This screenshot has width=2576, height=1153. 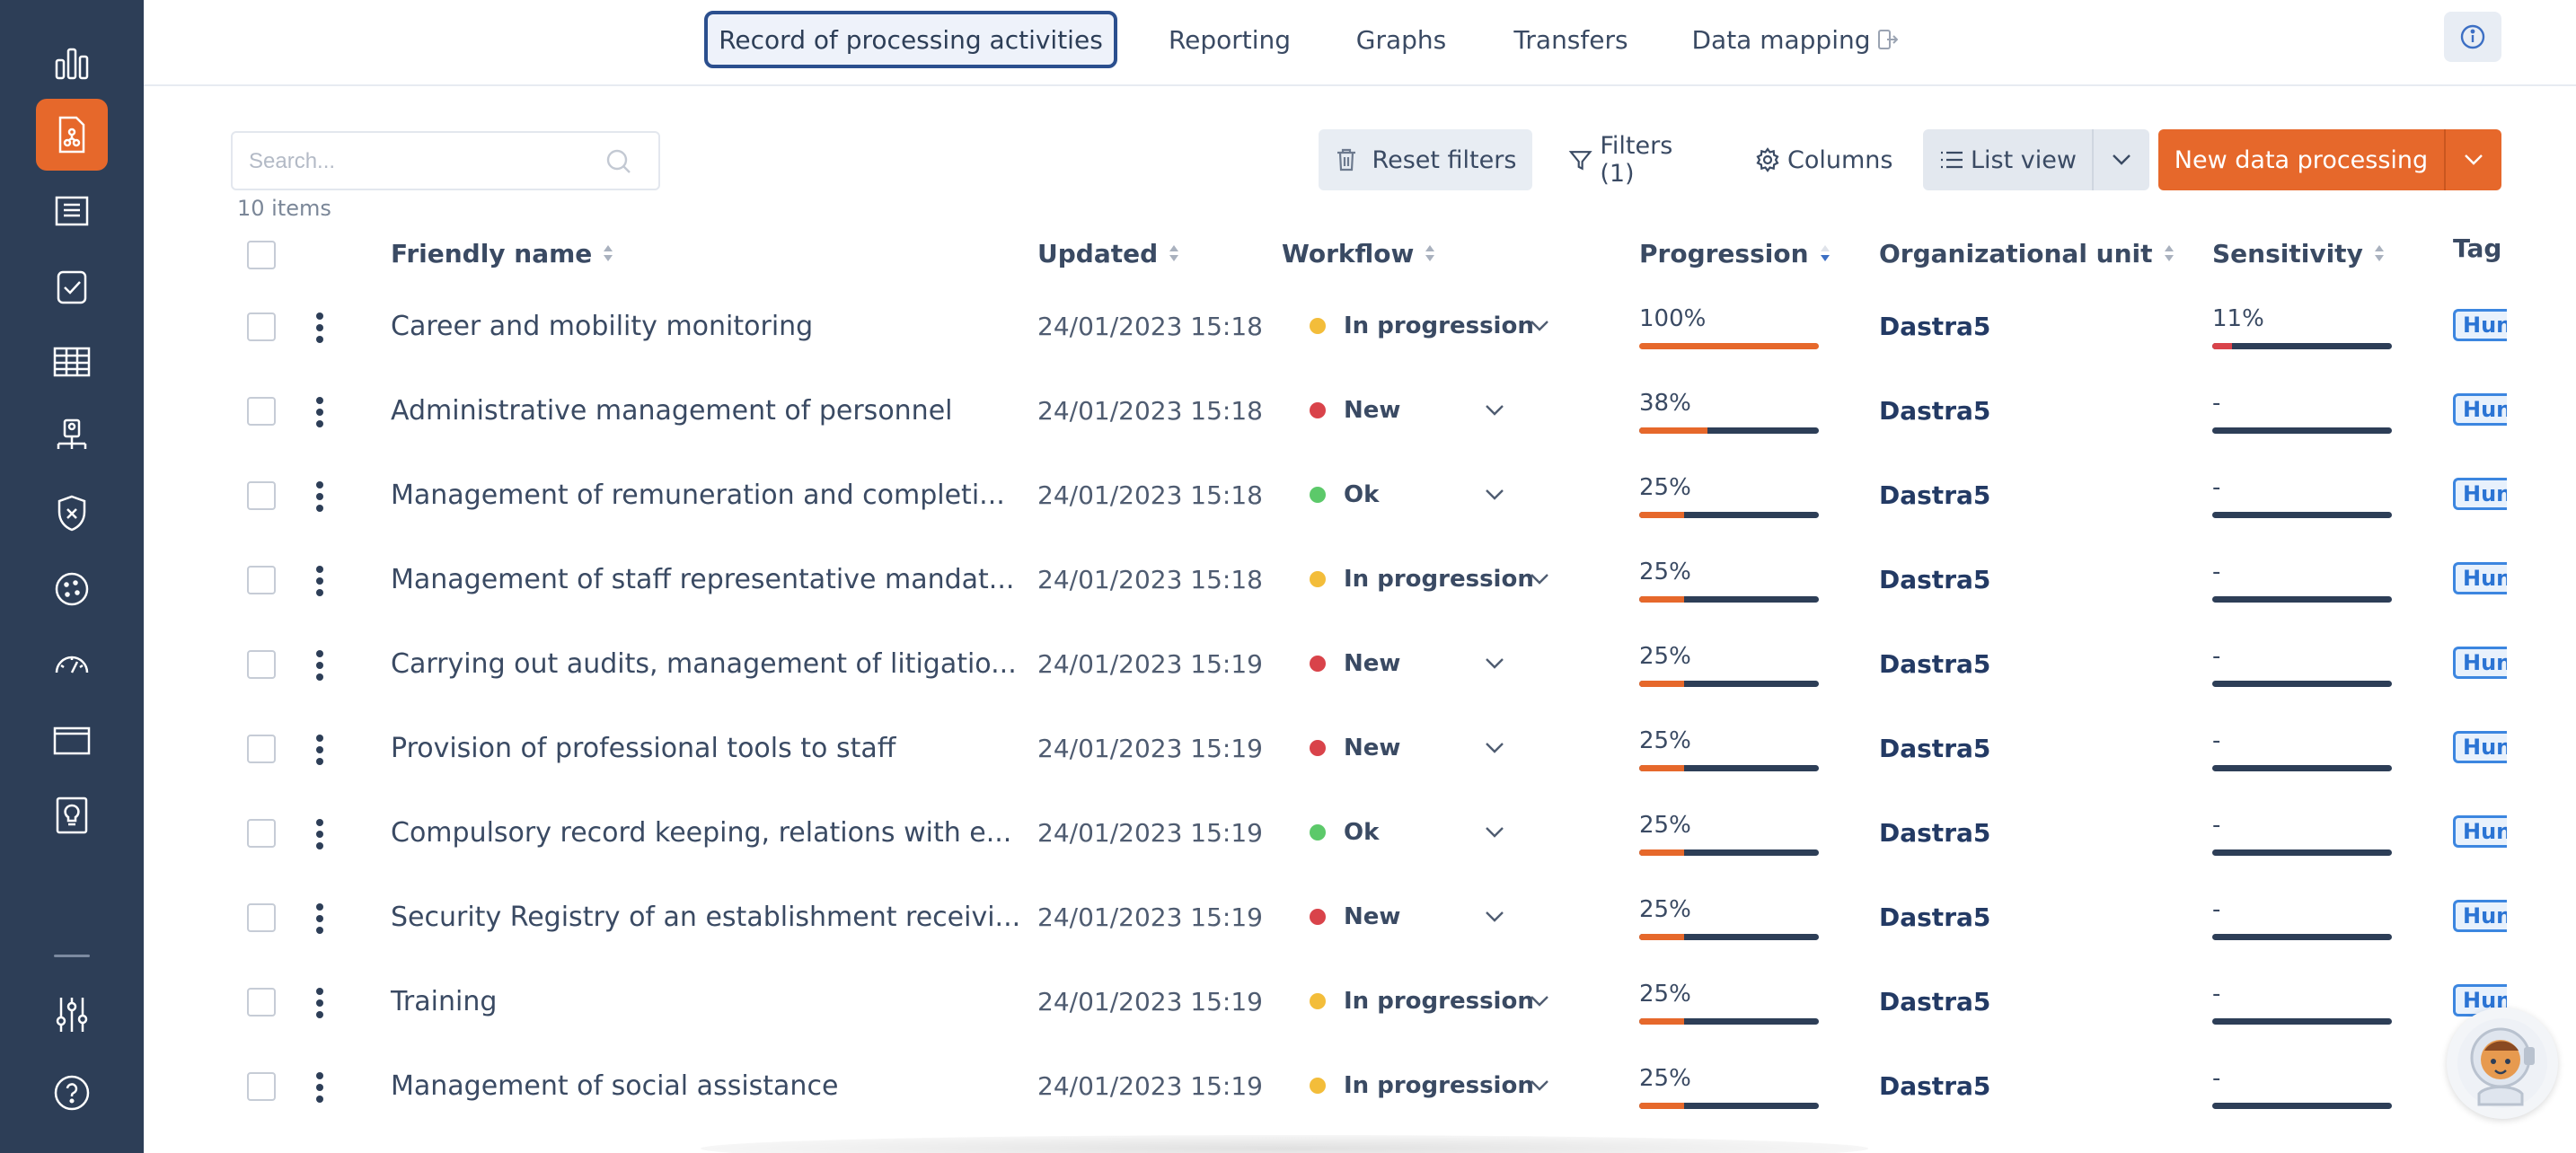 What do you see at coordinates (72, 63) in the screenshot?
I see `bar-chart-icon` at bounding box center [72, 63].